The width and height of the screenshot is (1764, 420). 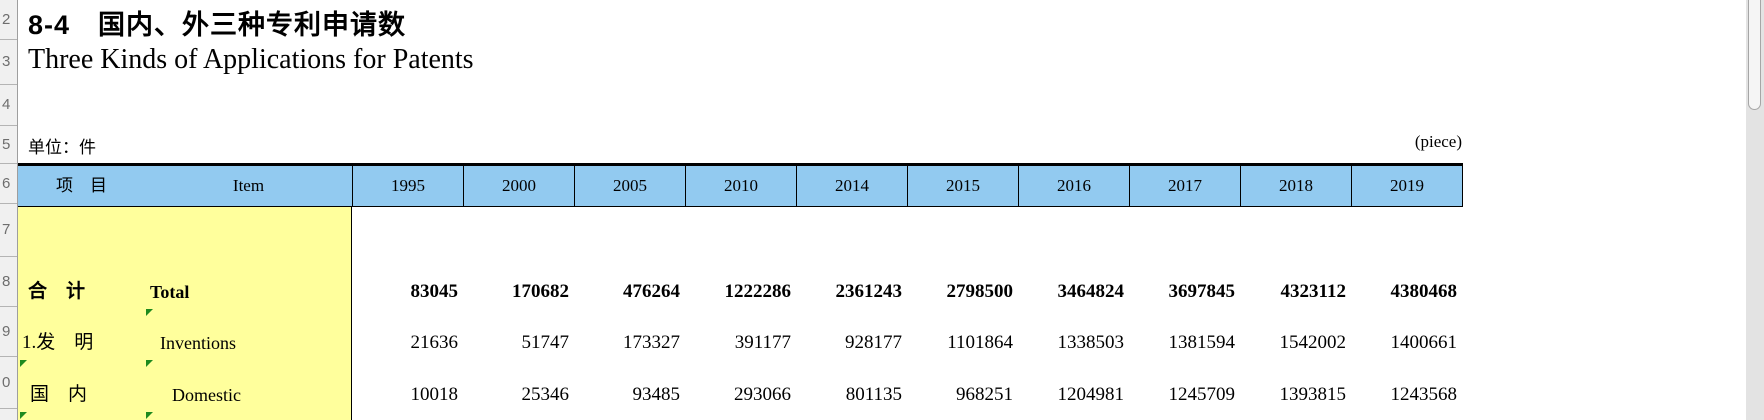 I want to click on data-cell: 1381594, so click(x=1202, y=342).